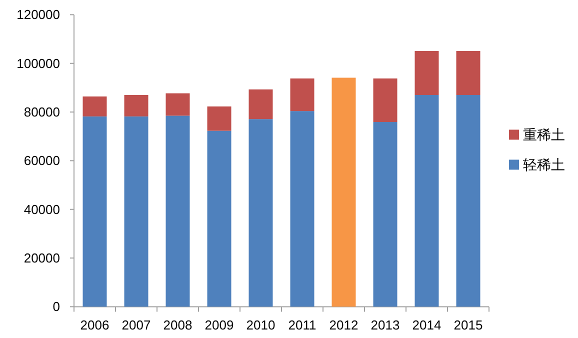  Describe the element at coordinates (544, 164) in the screenshot. I see `legend-label: 轻稀土` at that location.